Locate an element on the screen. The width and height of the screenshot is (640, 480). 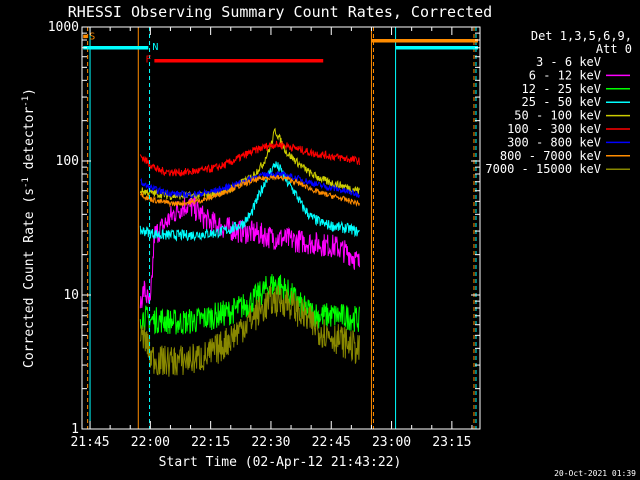
flag-label-2: F is located at coordinates (148, 60).